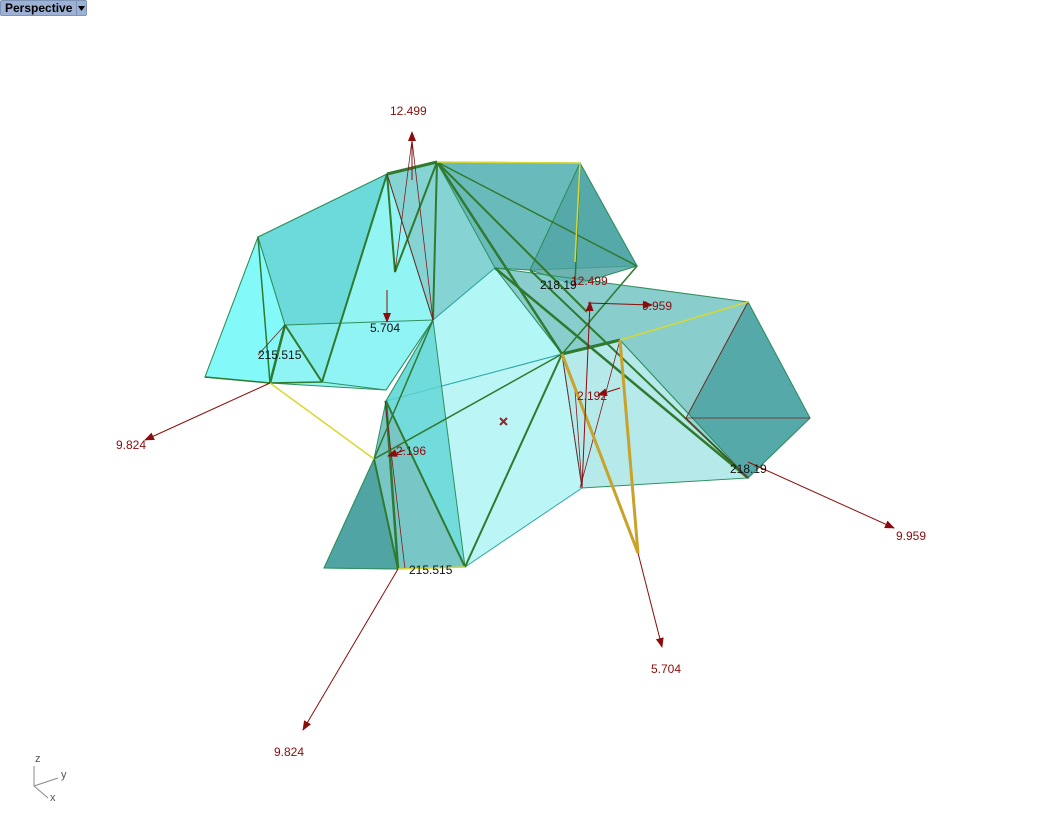 Image resolution: width=1051 pixels, height=817 pixels. What do you see at coordinates (131, 445) in the screenshot?
I see `label-left-arrow: 9.824` at bounding box center [131, 445].